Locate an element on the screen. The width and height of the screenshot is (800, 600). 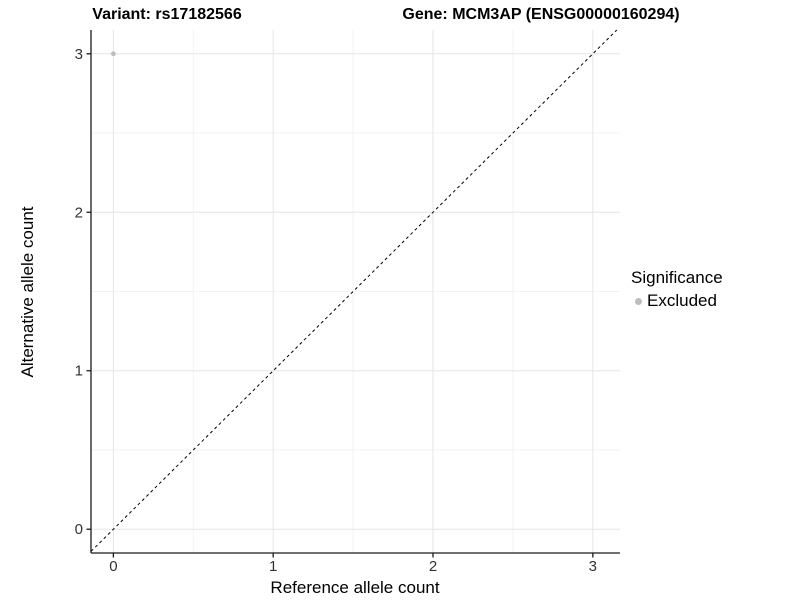
legend-key-dot-icon is located at coordinates (638, 301).